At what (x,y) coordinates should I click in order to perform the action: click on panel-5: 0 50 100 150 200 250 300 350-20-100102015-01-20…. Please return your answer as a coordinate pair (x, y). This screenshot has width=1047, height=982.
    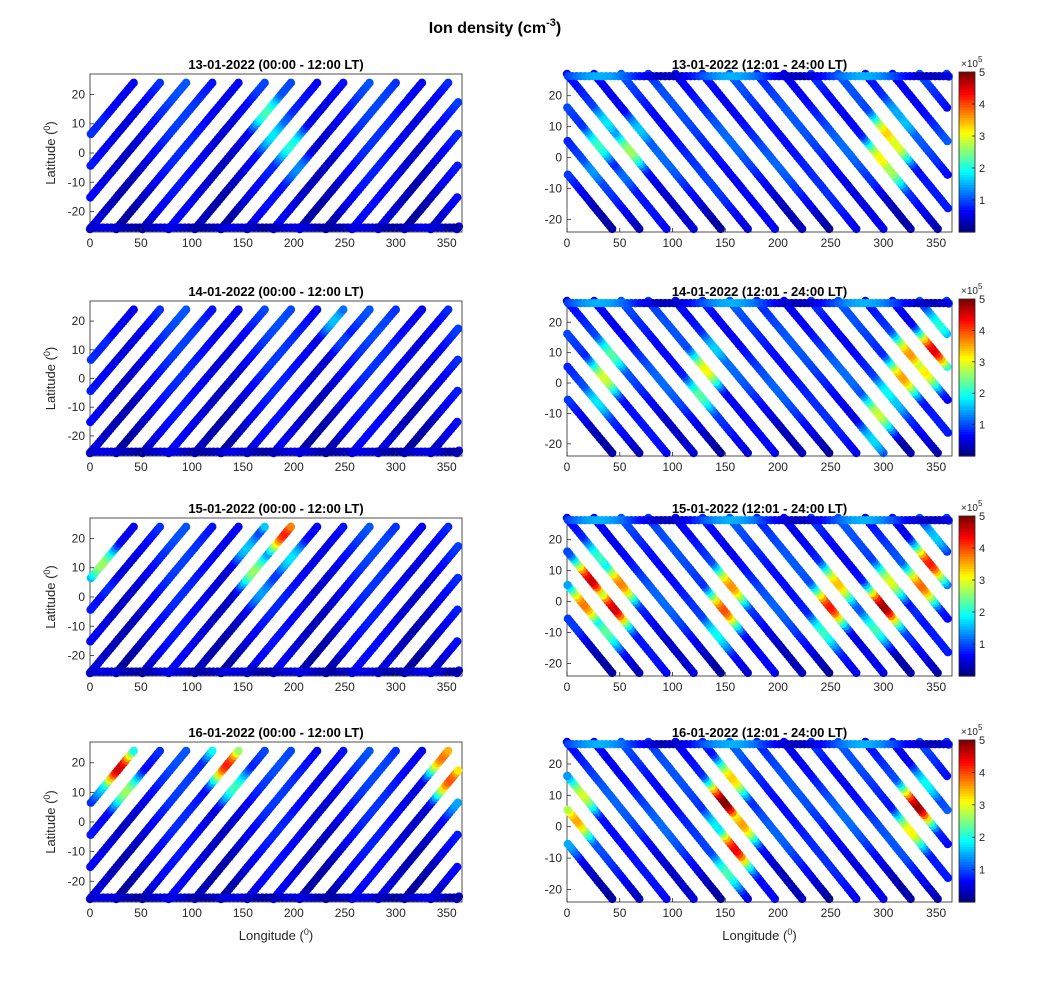
    Looking at the image, I should click on (253, 597).